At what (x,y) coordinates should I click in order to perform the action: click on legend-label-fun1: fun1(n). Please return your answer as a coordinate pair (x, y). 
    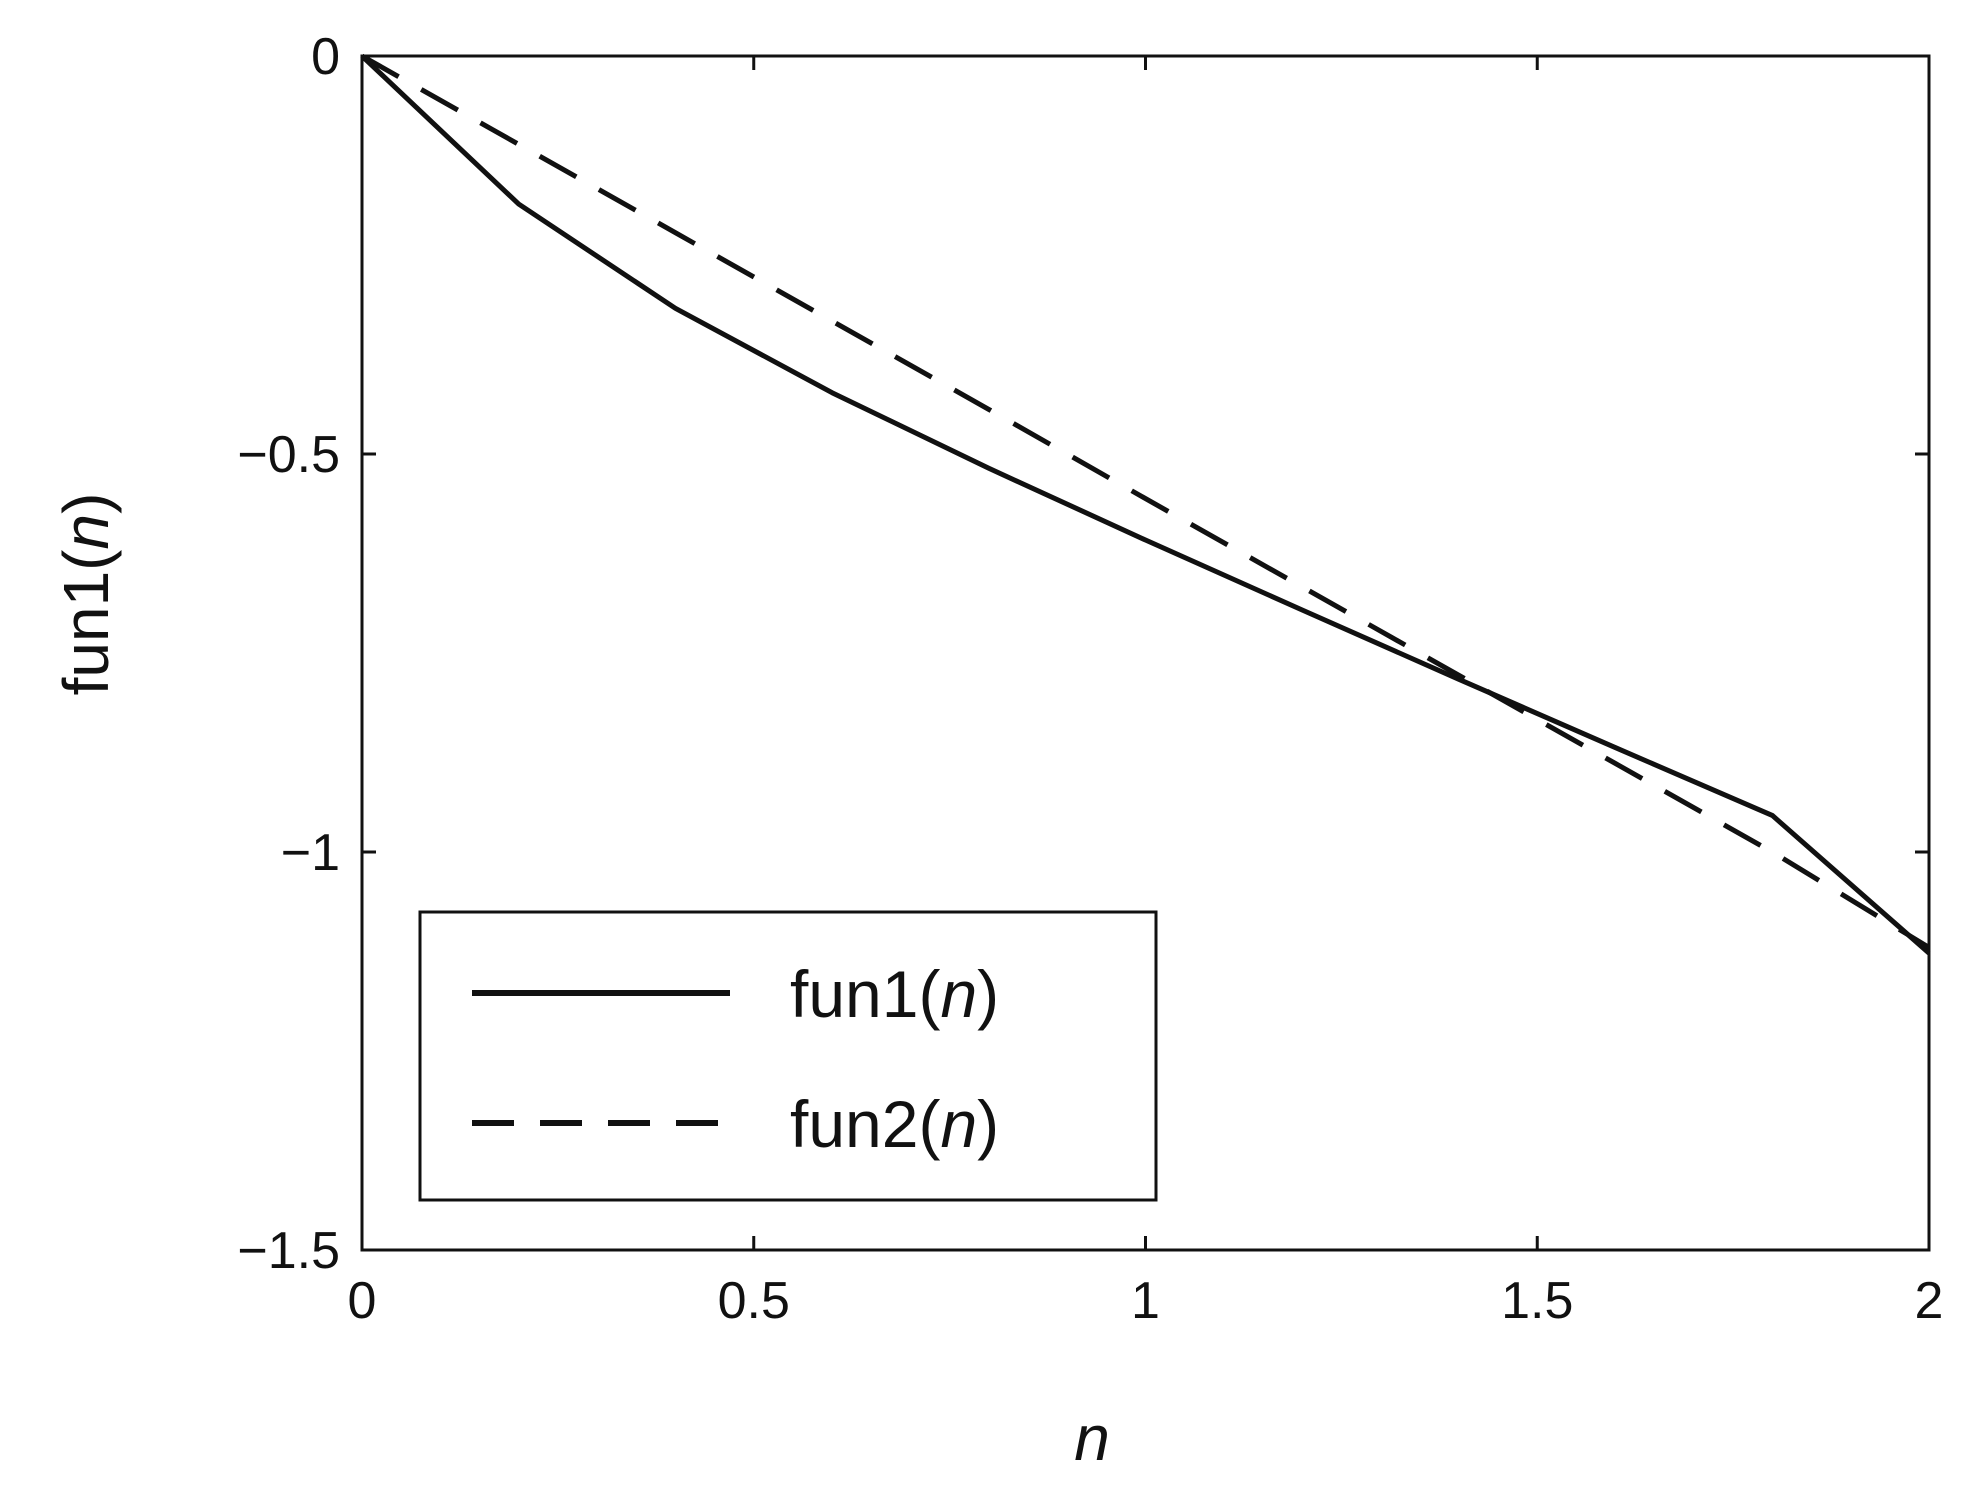
    Looking at the image, I should click on (894, 994).